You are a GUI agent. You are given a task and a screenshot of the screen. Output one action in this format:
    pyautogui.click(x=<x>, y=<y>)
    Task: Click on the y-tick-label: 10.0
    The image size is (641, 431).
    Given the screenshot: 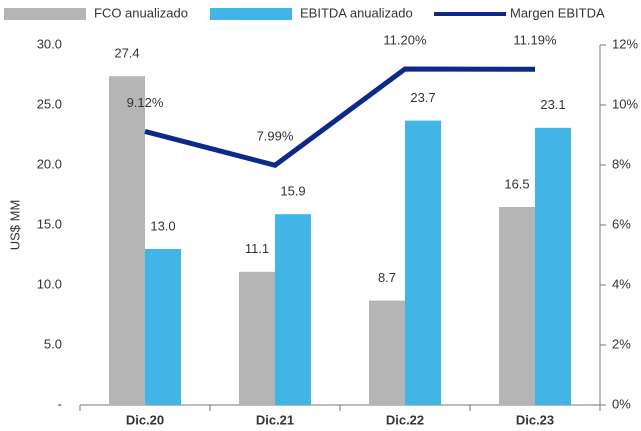 What is the action you would take?
    pyautogui.click(x=49, y=283)
    